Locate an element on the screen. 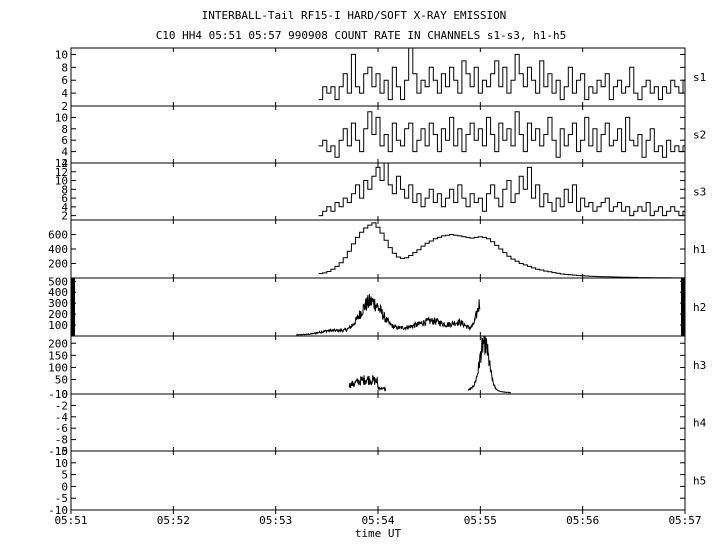 The width and height of the screenshot is (720, 550). panel-label-s3: s3 is located at coordinates (699, 192).